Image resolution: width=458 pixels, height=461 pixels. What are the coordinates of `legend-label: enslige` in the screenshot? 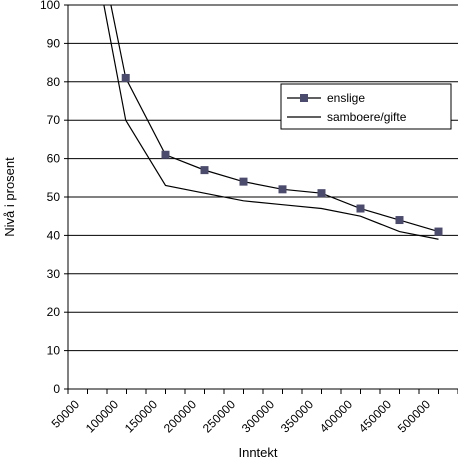 It's located at (346, 98).